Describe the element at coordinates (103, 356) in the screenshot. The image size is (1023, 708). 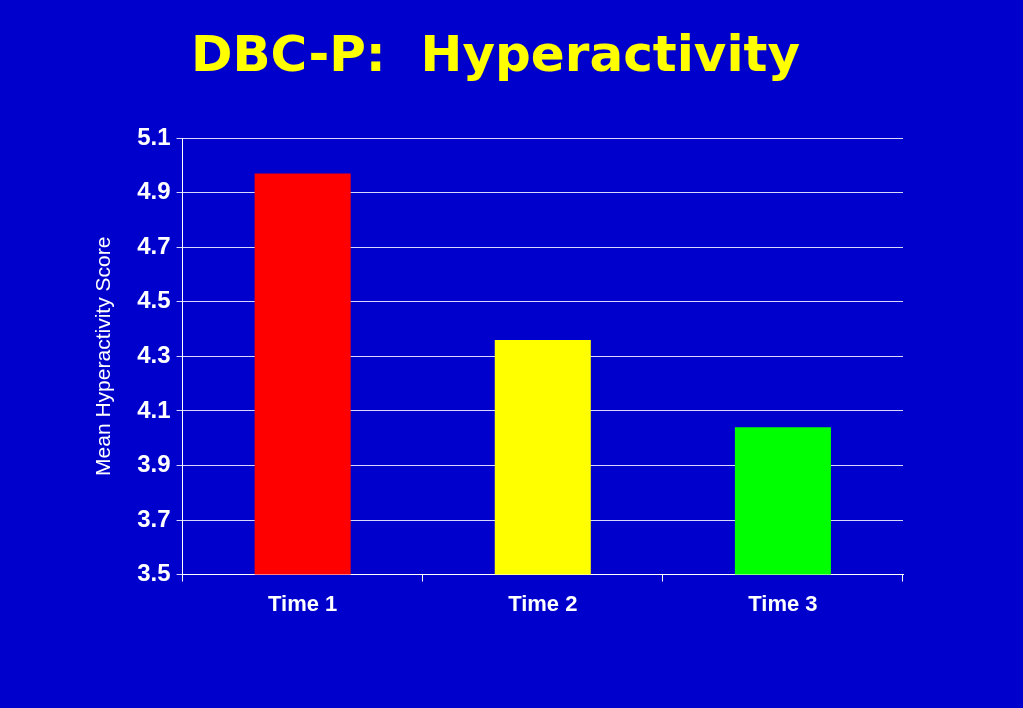
I see `y-axis-title: Mean Hyperactivity Score` at that location.